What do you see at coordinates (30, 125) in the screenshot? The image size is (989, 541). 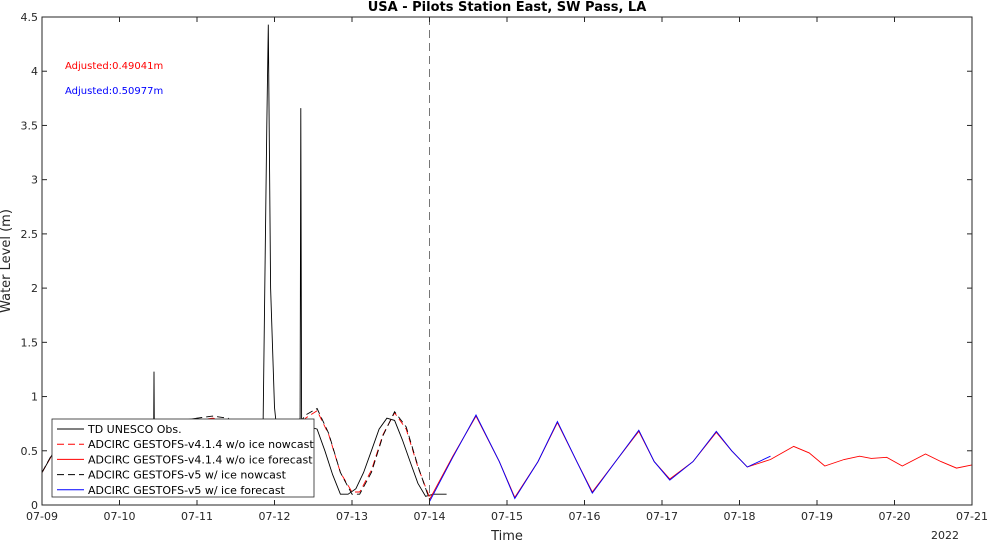 I see `y-tick-label: 3.5` at bounding box center [30, 125].